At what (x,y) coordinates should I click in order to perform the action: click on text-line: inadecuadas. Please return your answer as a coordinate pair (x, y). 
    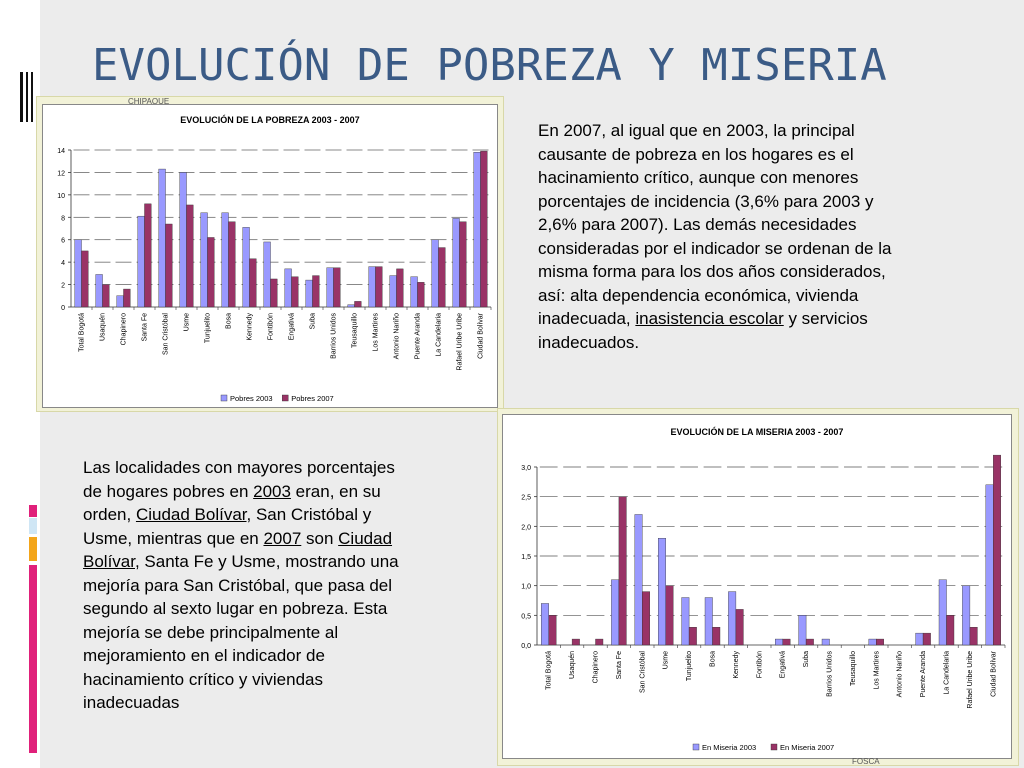
    Looking at the image, I should click on (131, 702).